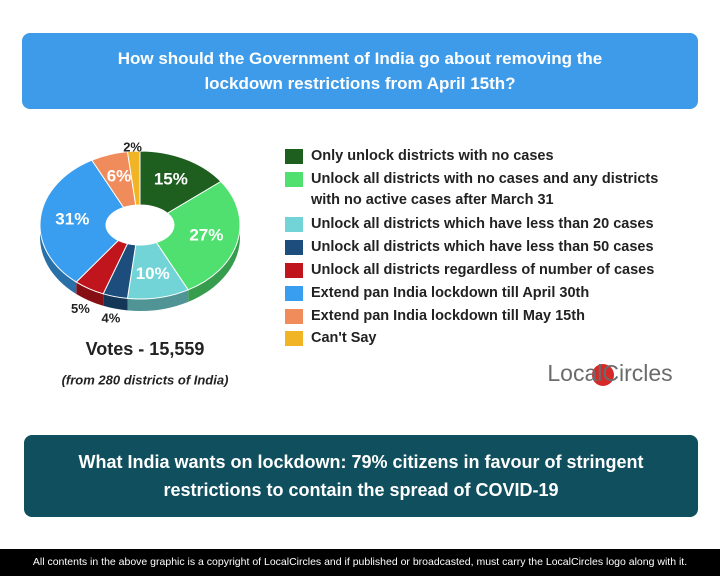 This screenshot has width=720, height=576. What do you see at coordinates (111, 317) in the screenshot?
I see `value-label: 4%` at bounding box center [111, 317].